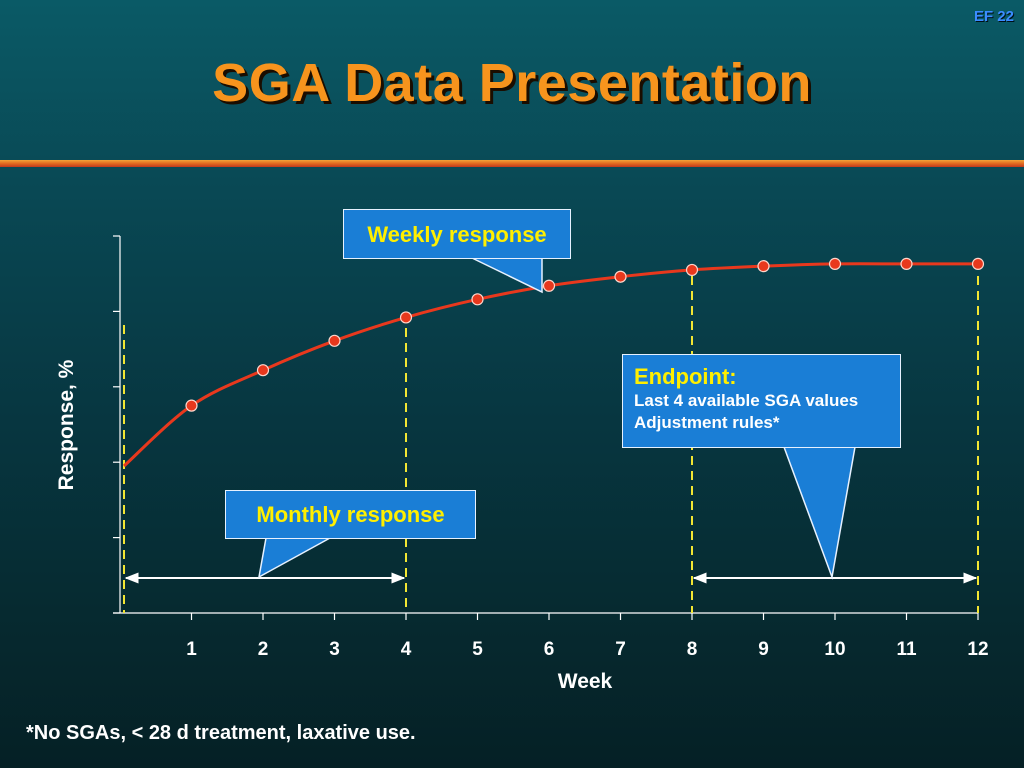 Image resolution: width=1024 pixels, height=768 pixels. Describe the element at coordinates (406, 649) in the screenshot. I see `x-tick-label: 4` at that location.